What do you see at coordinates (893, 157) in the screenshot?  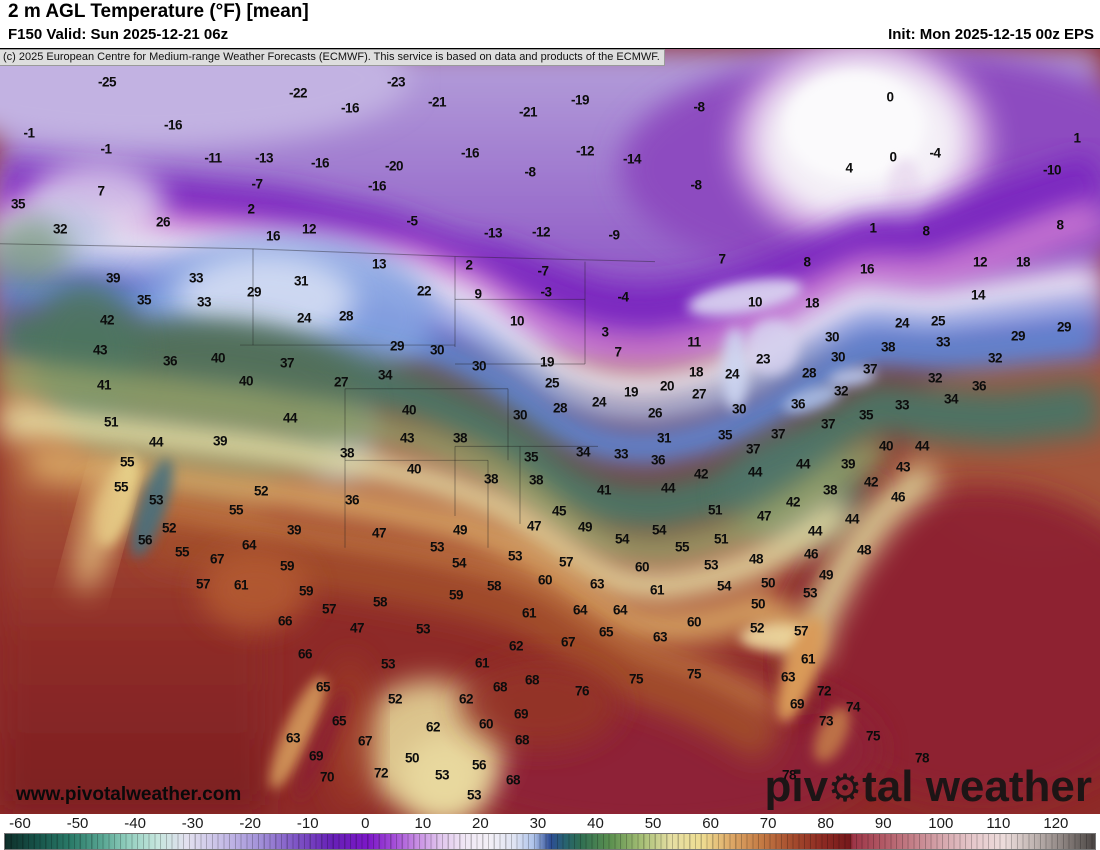 I see `temp-value-label: 0` at bounding box center [893, 157].